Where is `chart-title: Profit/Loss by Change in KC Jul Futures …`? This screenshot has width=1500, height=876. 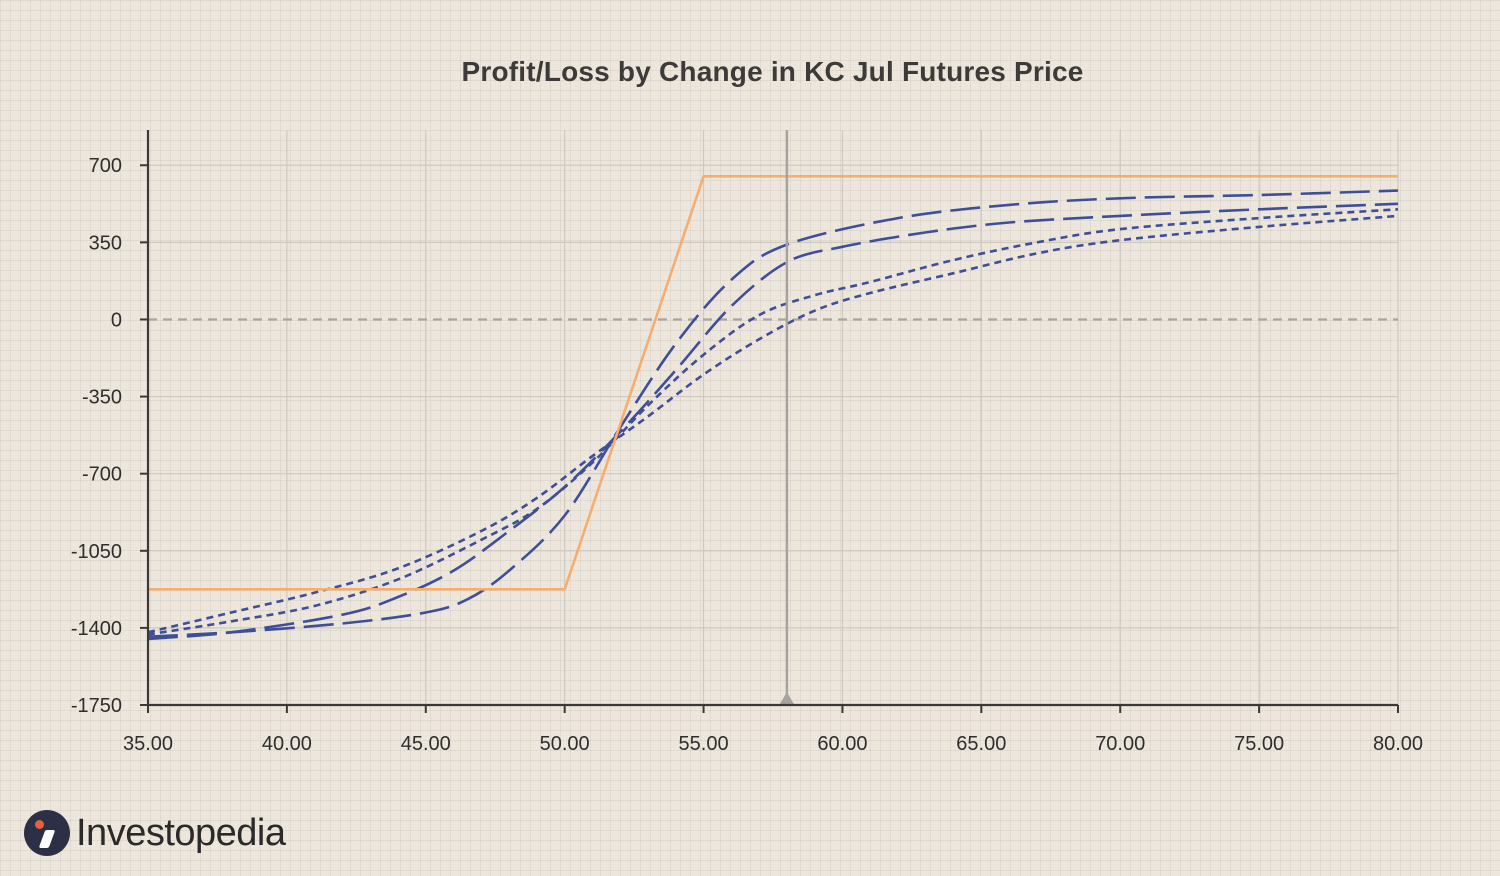 chart-title: Profit/Loss by Change in KC Jul Futures … is located at coordinates (772, 71).